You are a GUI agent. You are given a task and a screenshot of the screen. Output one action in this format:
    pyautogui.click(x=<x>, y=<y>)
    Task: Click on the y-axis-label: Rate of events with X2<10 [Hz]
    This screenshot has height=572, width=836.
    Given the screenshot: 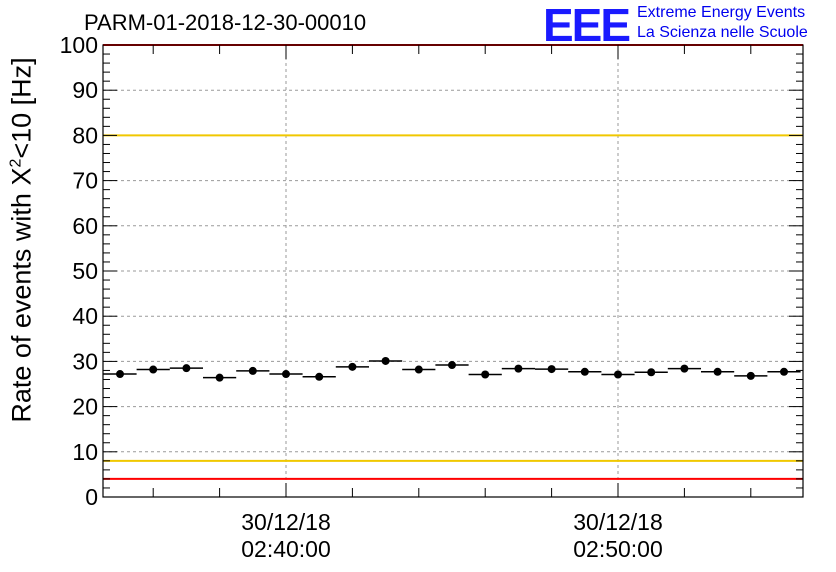 What is the action you would take?
    pyautogui.click(x=22, y=239)
    